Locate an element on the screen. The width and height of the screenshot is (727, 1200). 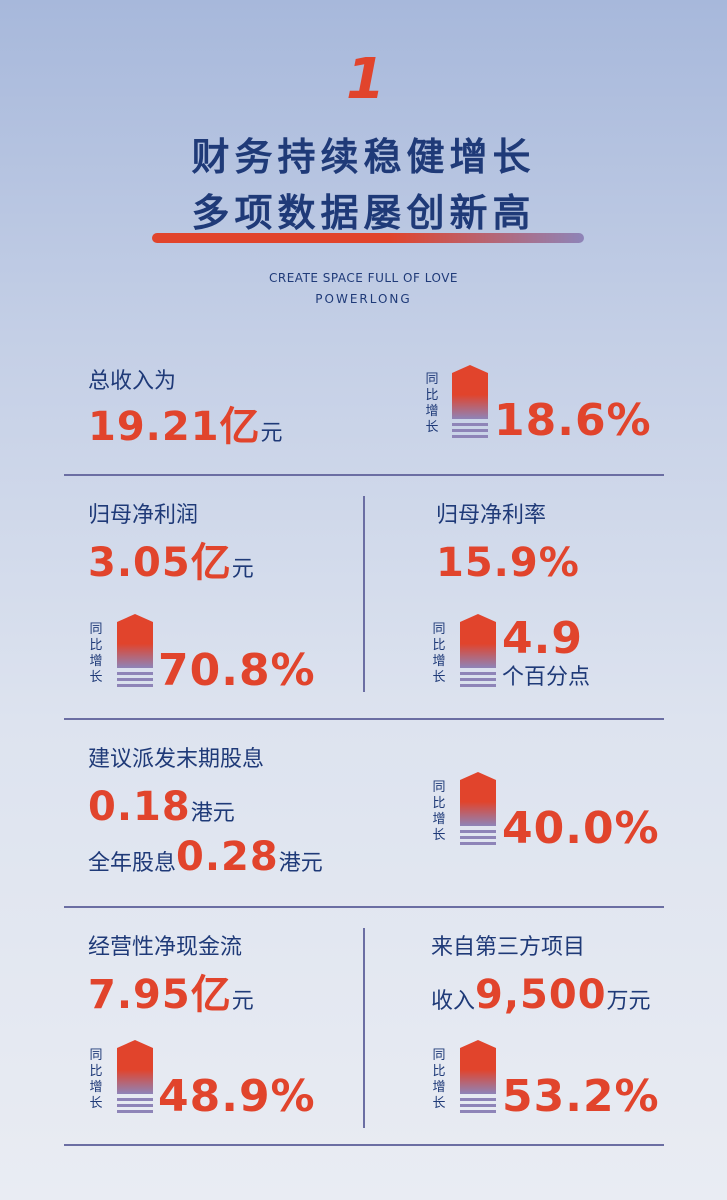
dividend-label: 建议派发末期股息 is located at coordinates (176, 759).